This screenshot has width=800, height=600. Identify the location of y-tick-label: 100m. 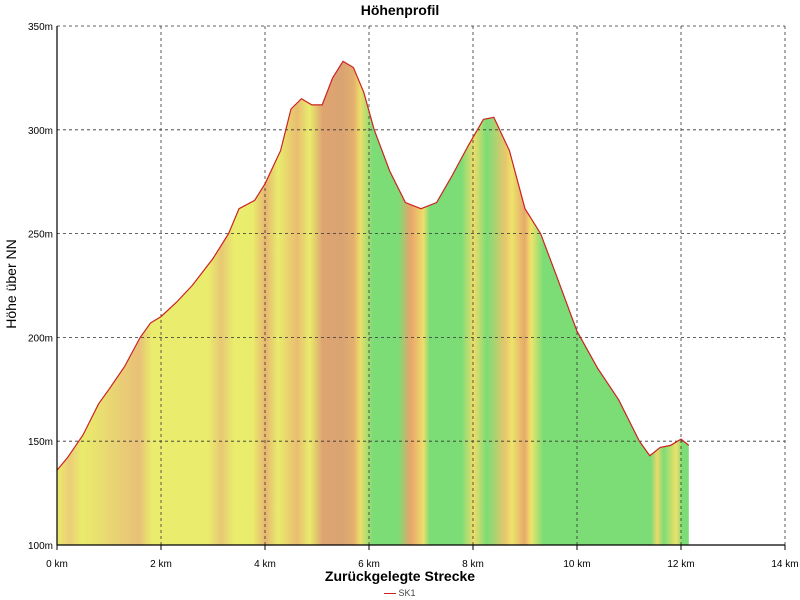
(40, 546).